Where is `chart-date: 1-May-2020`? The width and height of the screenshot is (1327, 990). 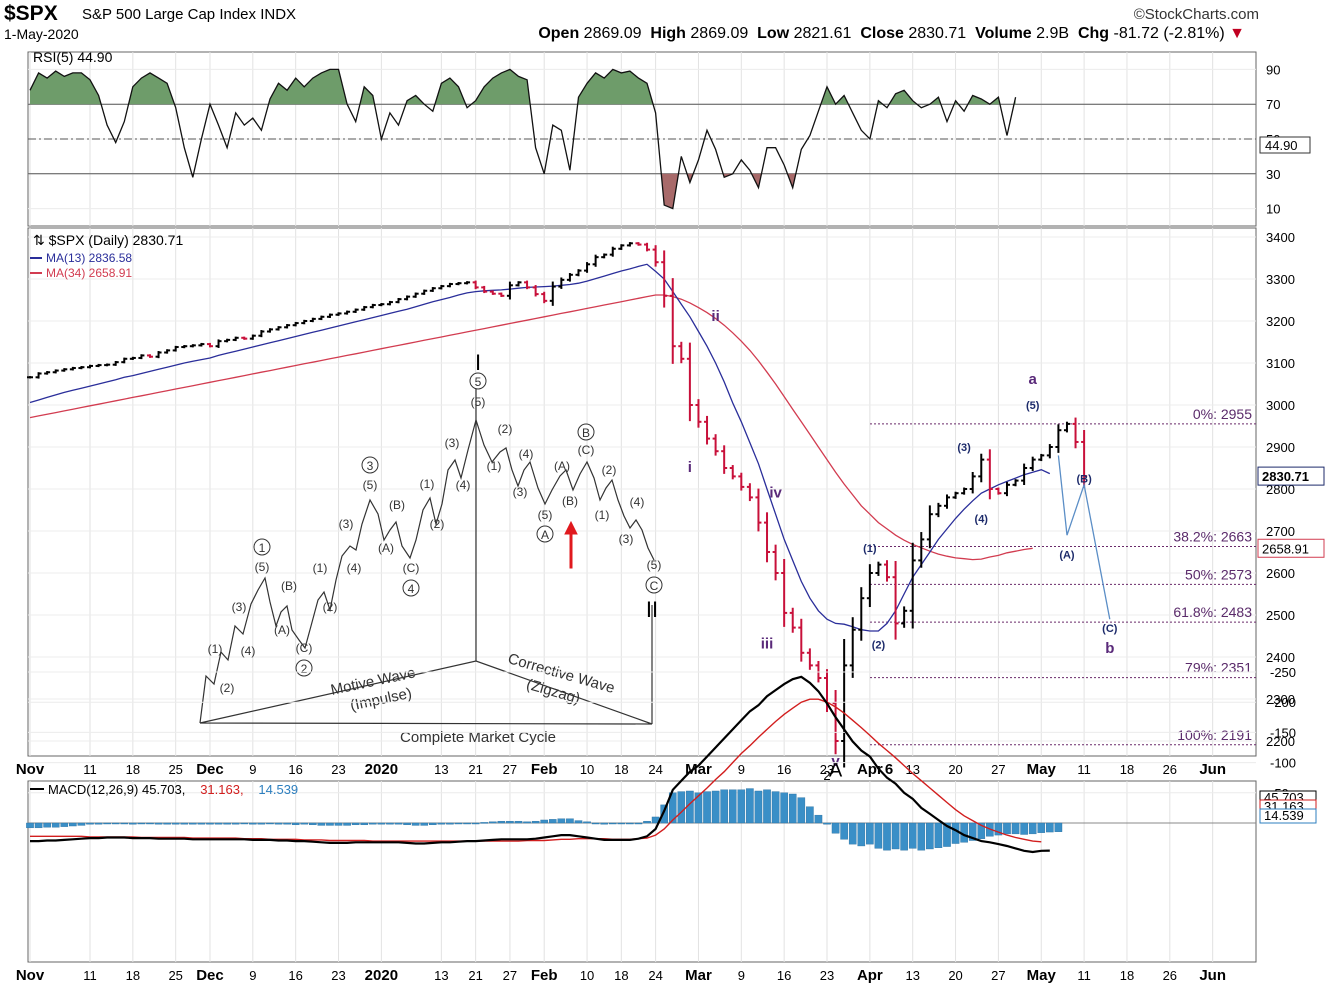 chart-date: 1-May-2020 is located at coordinates (41, 34).